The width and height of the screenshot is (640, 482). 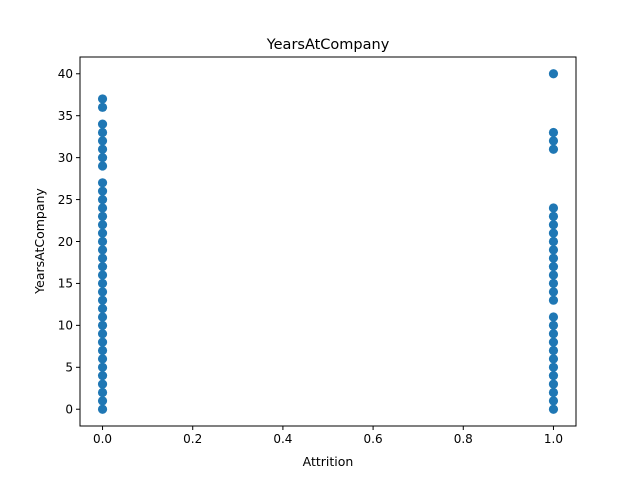 I want to click on y-tick-label: 5, so click(x=69, y=368).